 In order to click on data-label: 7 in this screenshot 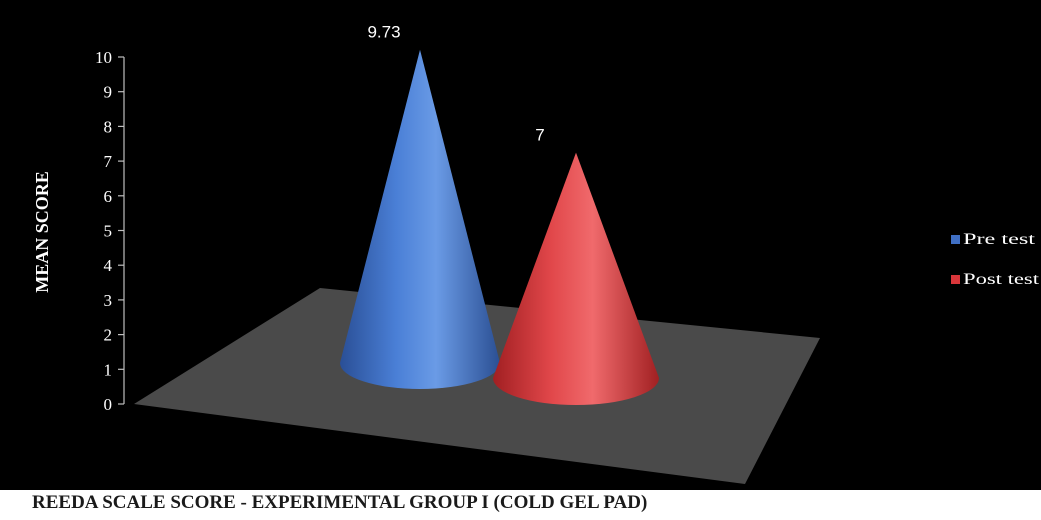, I will do `click(539, 135)`.